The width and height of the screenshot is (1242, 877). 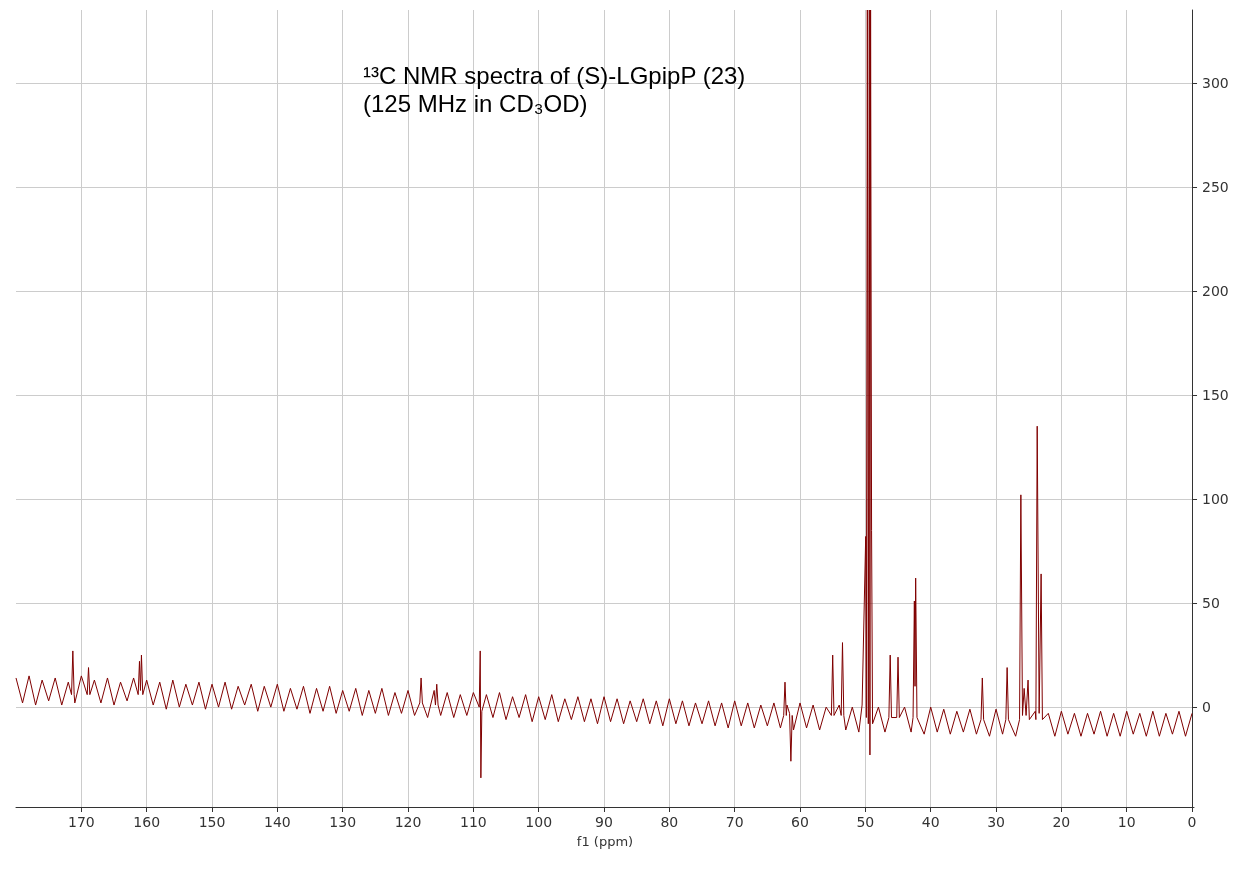 I want to click on y-tick-label: 100, so click(x=1215, y=499).